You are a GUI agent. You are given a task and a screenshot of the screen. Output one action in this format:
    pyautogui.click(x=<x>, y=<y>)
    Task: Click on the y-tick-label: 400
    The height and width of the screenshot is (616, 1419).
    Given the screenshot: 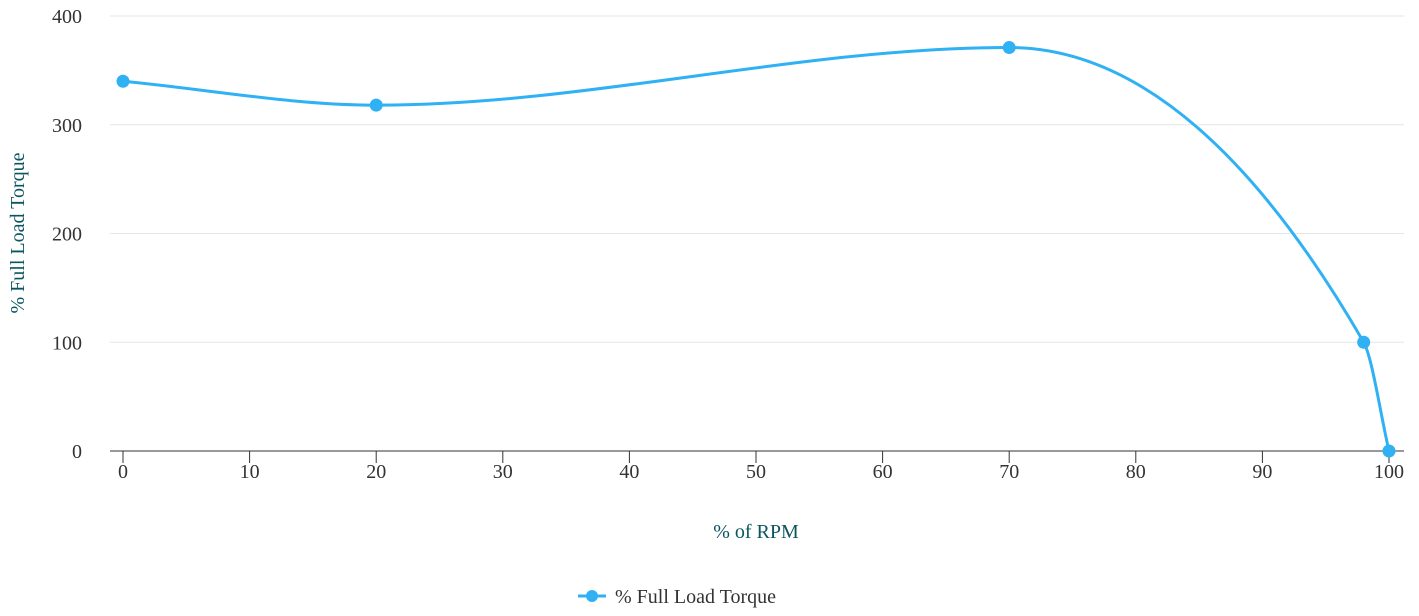 What is the action you would take?
    pyautogui.click(x=67, y=17)
    